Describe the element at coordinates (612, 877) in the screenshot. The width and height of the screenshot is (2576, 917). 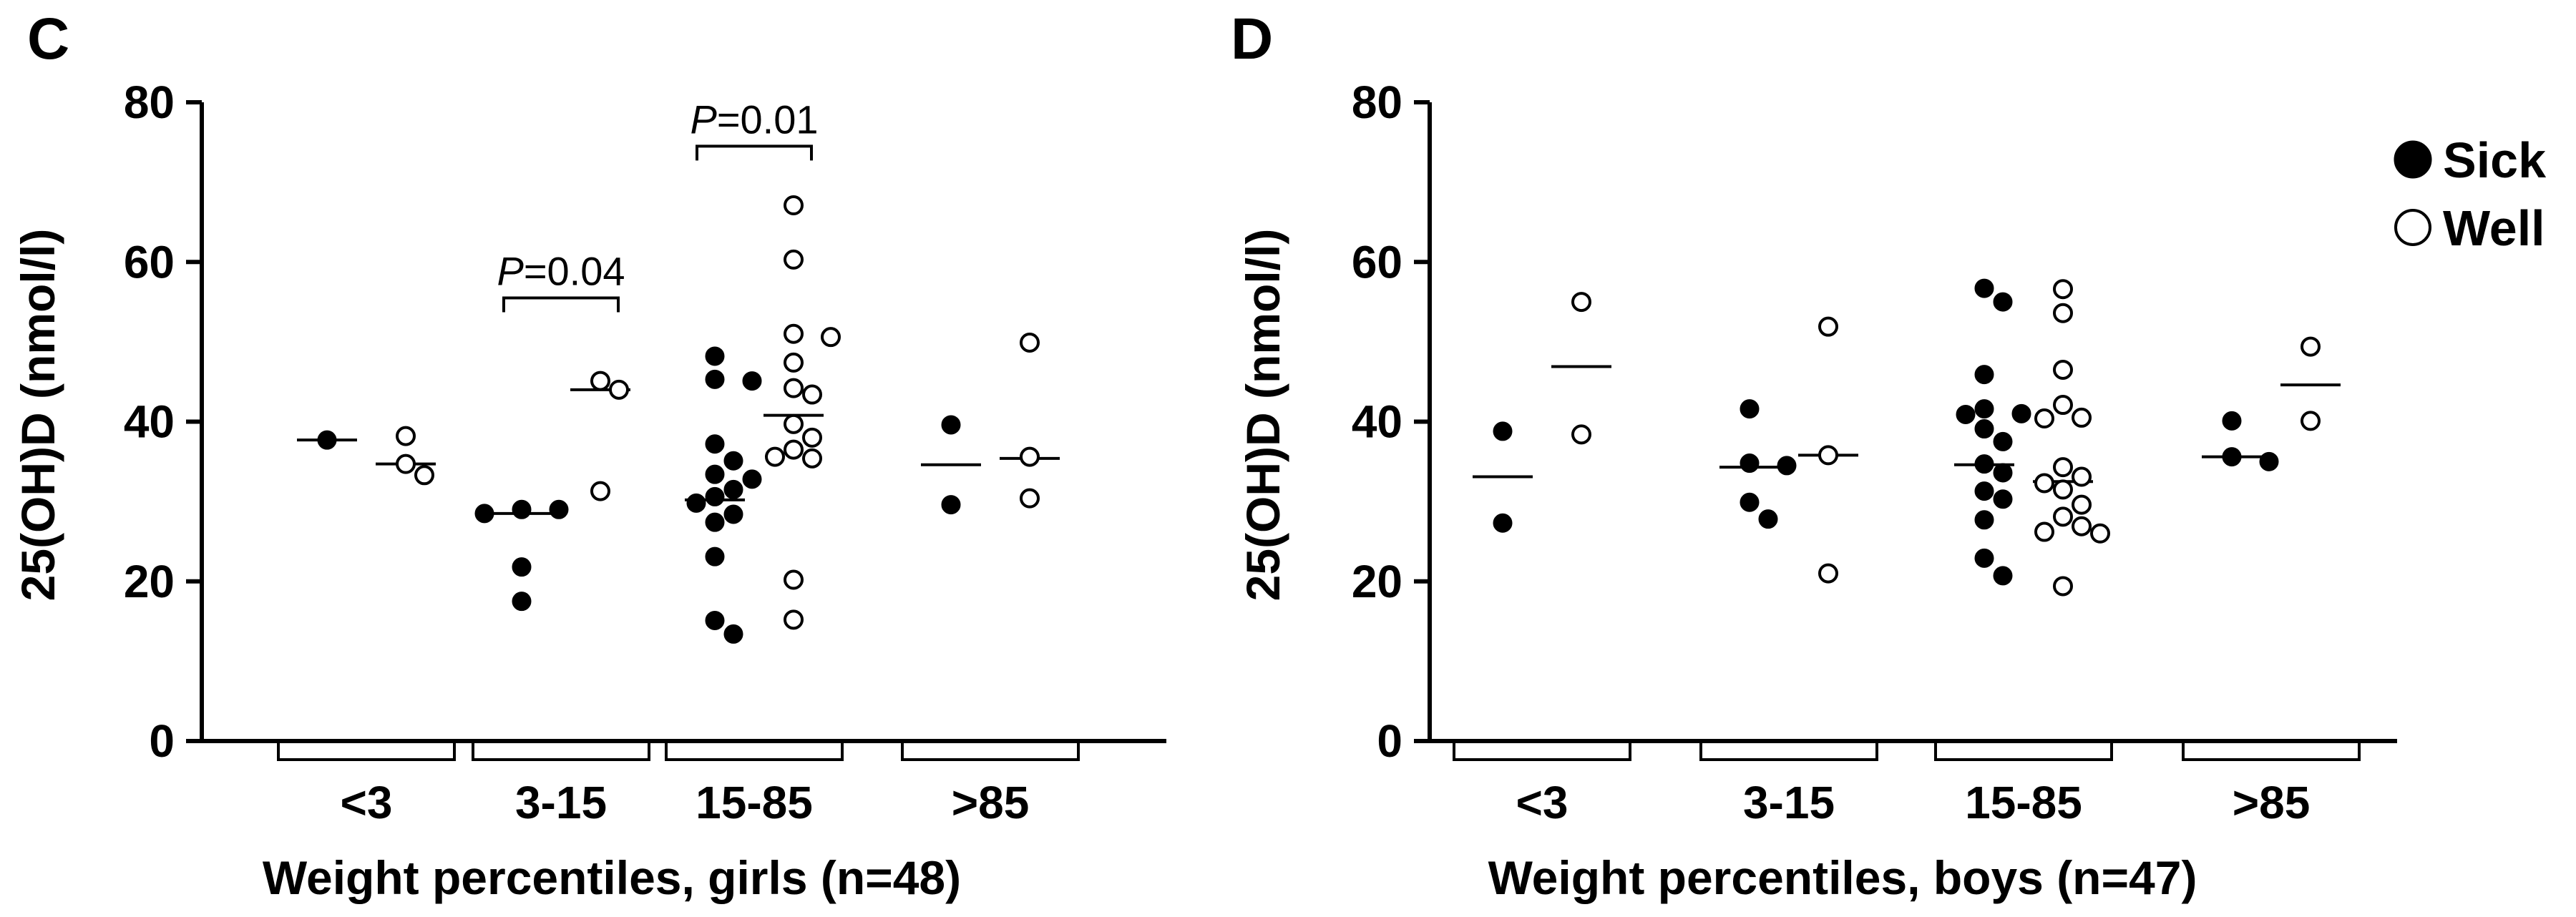
I see `x-axis-title-c: Weight percentiles, girls (n=48)` at that location.